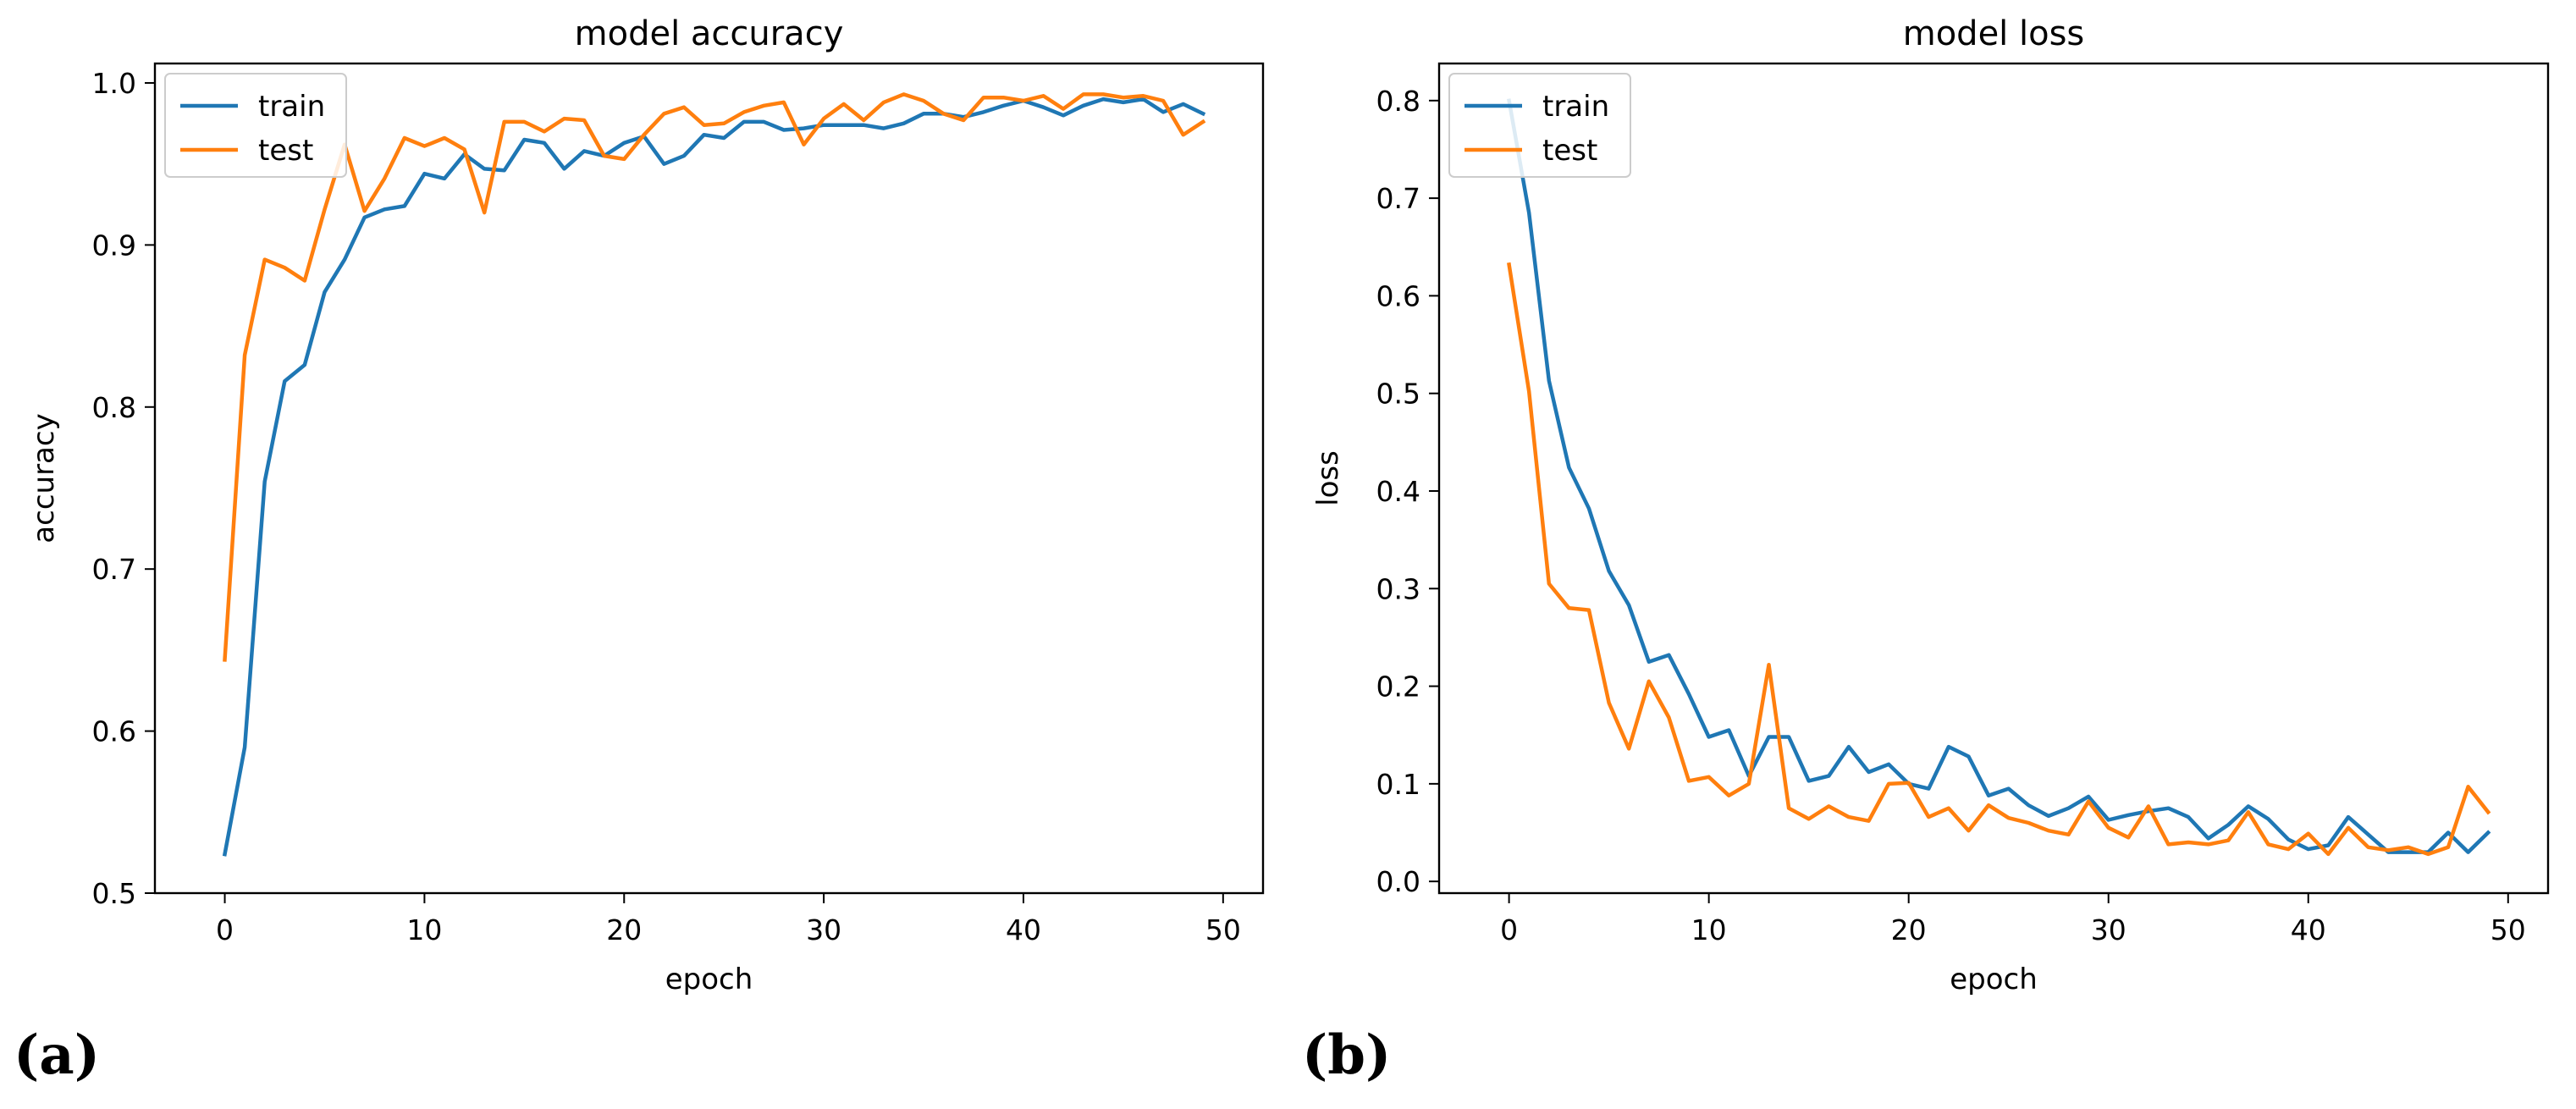 The height and width of the screenshot is (1109, 2576). Describe the element at coordinates (1398, 686) in the screenshot. I see `y-tick-label: 0.2` at that location.